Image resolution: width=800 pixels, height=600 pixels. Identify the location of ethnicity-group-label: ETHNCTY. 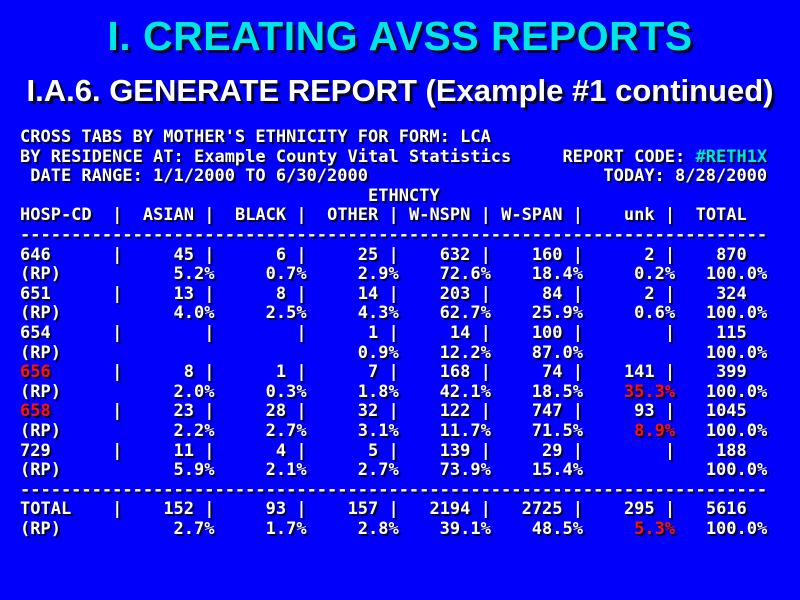
(393, 196).